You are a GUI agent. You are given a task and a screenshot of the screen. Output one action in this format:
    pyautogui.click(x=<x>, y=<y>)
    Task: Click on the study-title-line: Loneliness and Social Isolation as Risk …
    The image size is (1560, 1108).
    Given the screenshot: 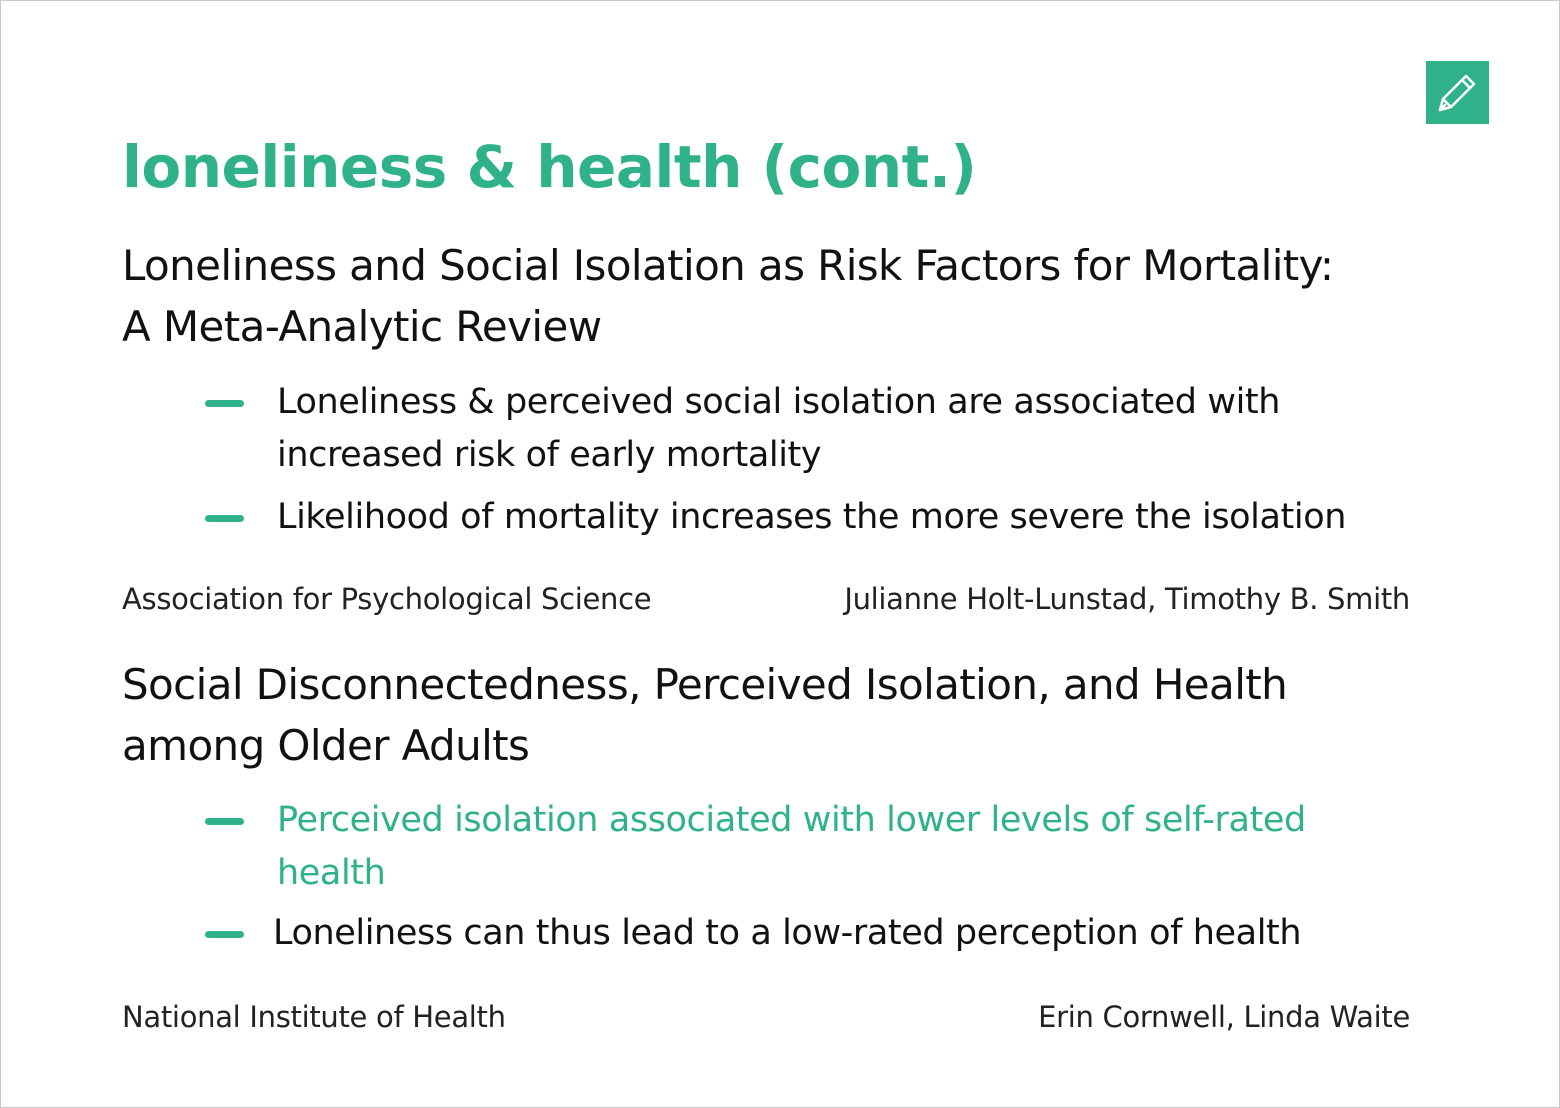 What is the action you would take?
    pyautogui.click(x=728, y=265)
    